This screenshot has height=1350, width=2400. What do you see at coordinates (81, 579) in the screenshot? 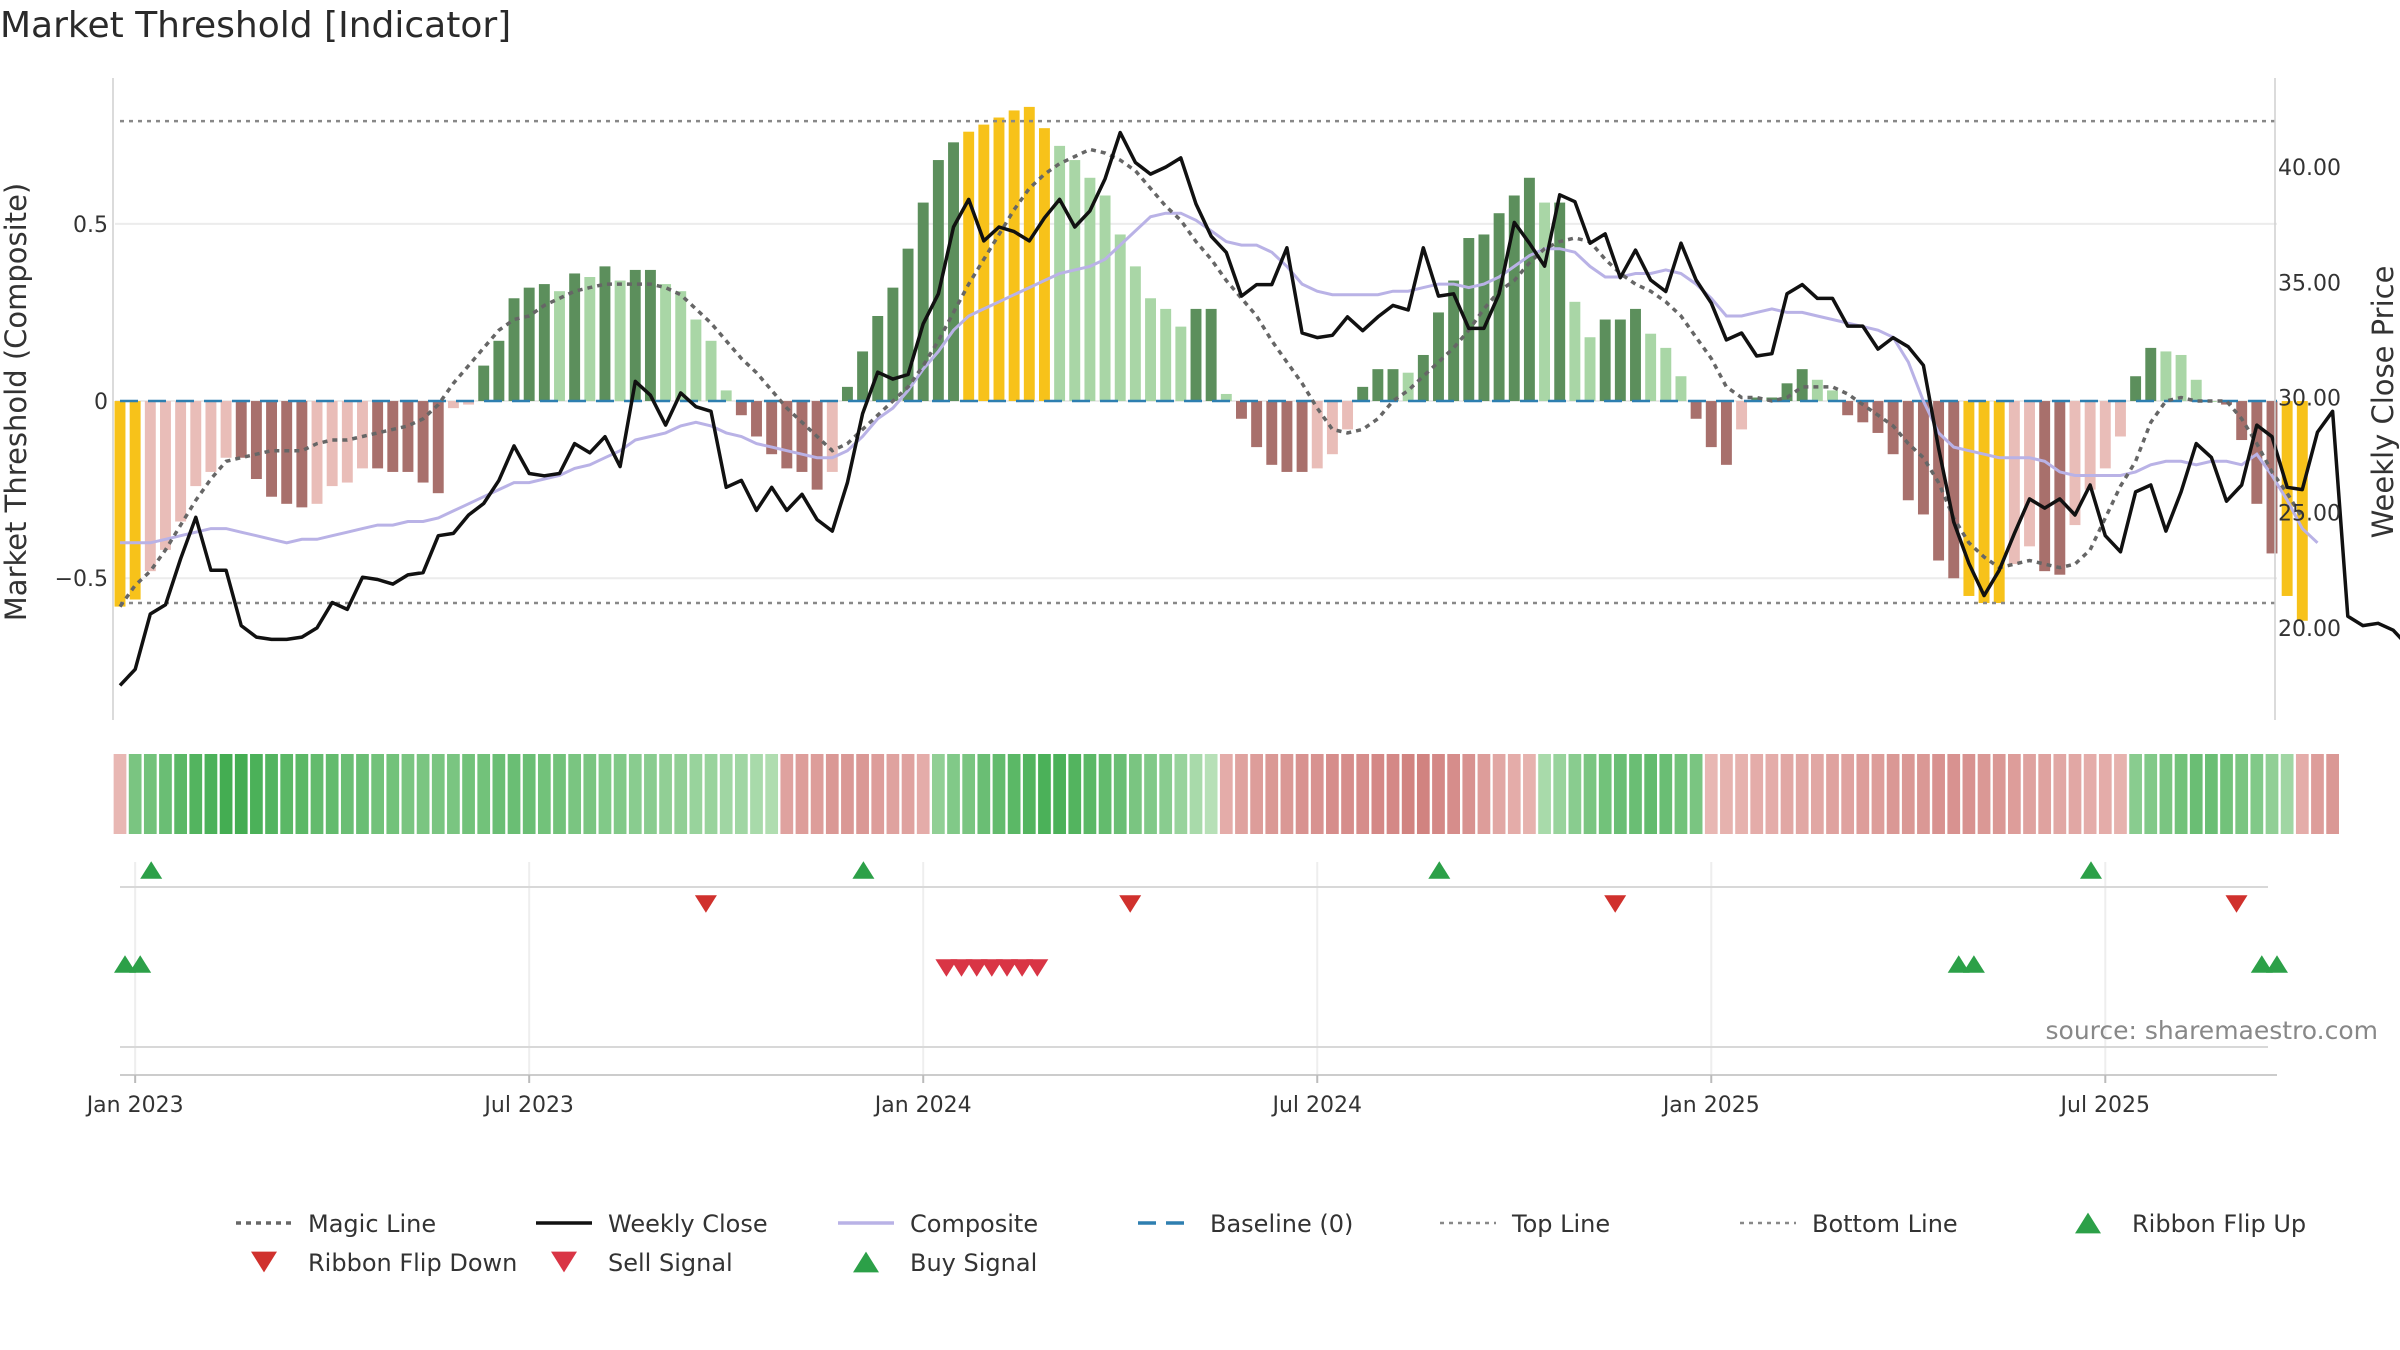
I see `left-tick-label: −0.5` at bounding box center [81, 579].